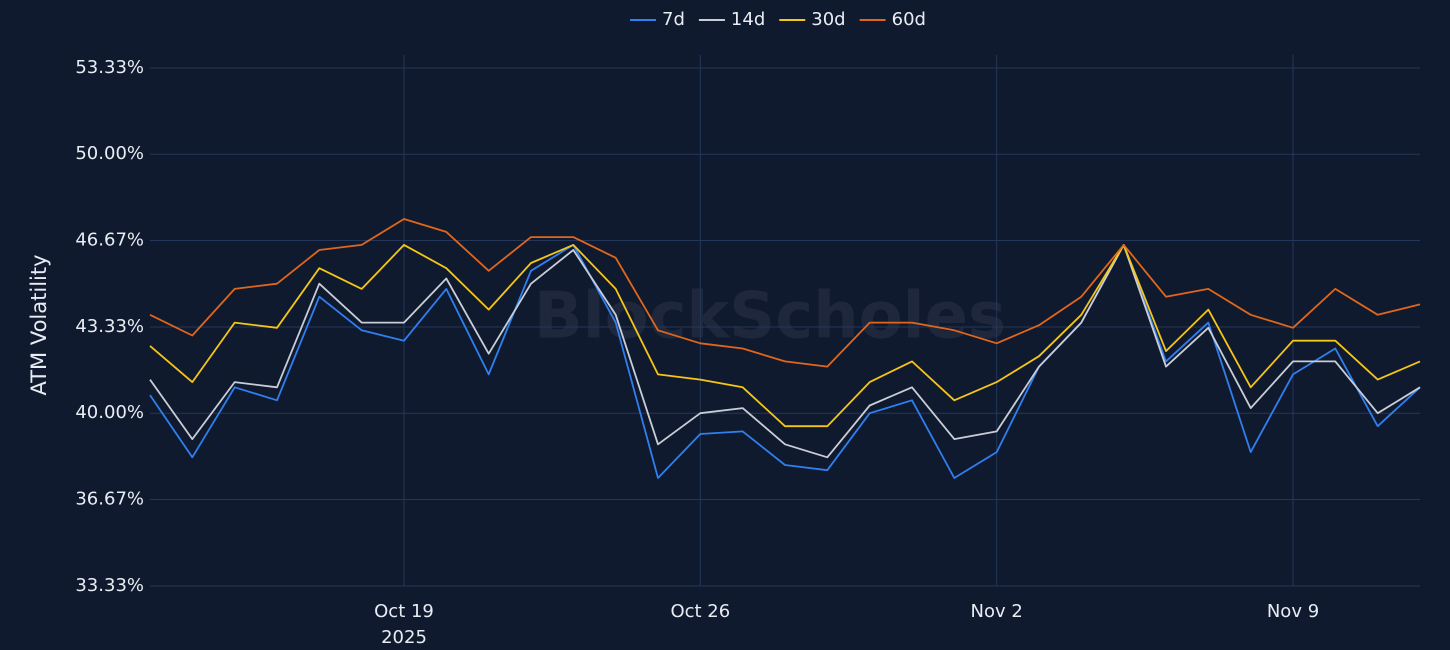 The height and width of the screenshot is (650, 1450). Describe the element at coordinates (700, 611) in the screenshot. I see `x-tick-label: Oct 26` at that location.